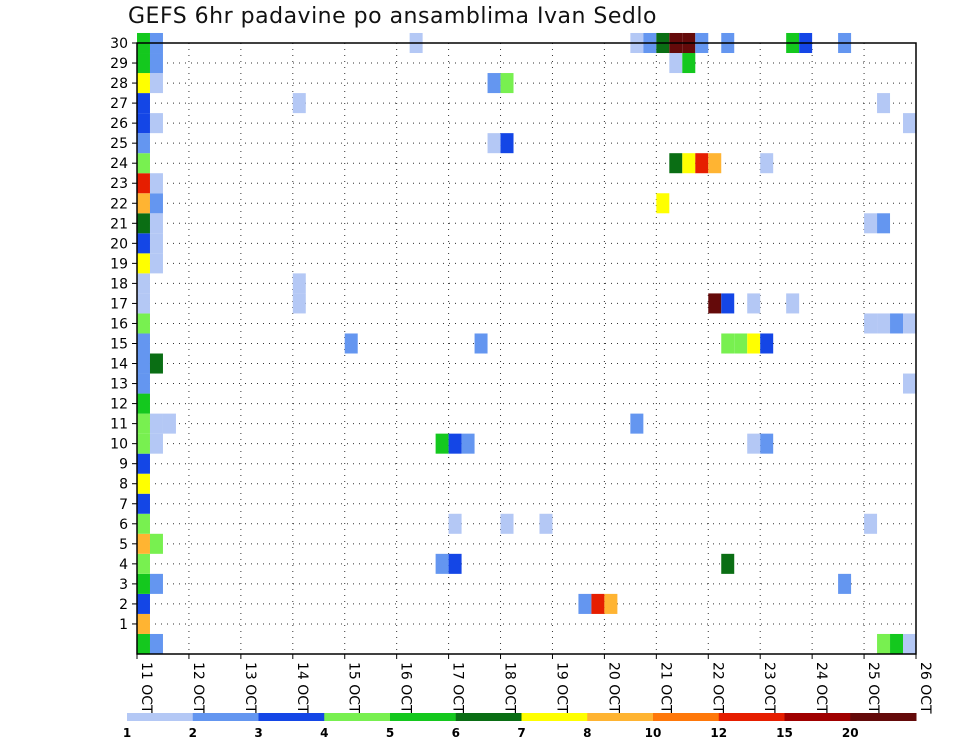 This screenshot has width=960, height=742. Describe the element at coordinates (821, 688) in the screenshot. I see `x-tick-label: 24 OCT` at that location.